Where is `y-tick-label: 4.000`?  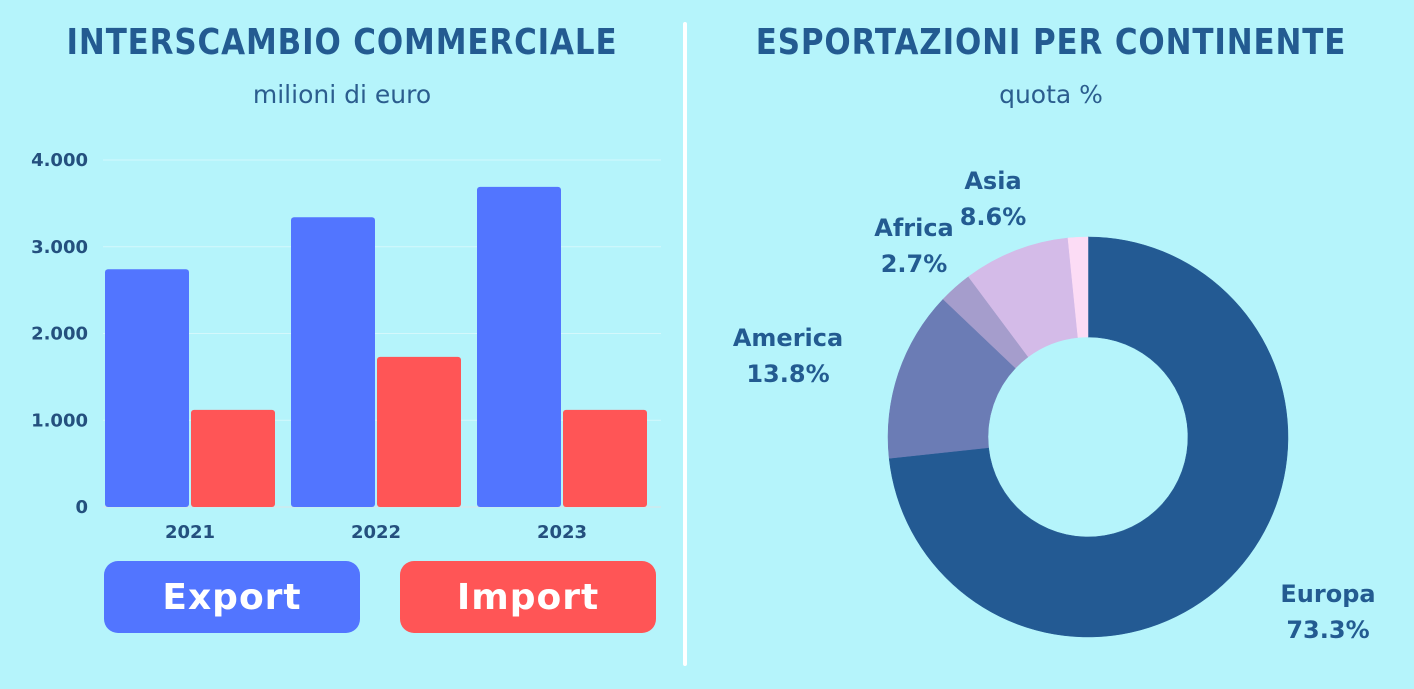
y-tick-label: 4.000 is located at coordinates (59, 160).